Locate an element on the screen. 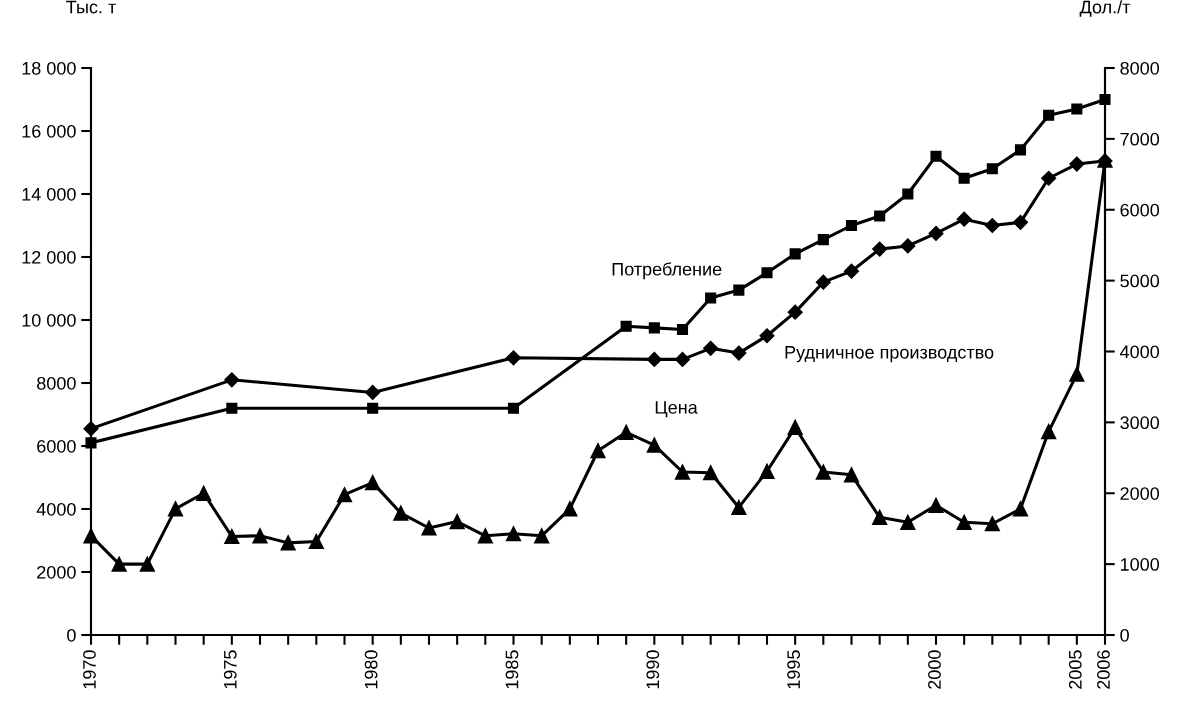 The image size is (1179, 702). y2-tick-label: 0 is located at coordinates (1124, 635).